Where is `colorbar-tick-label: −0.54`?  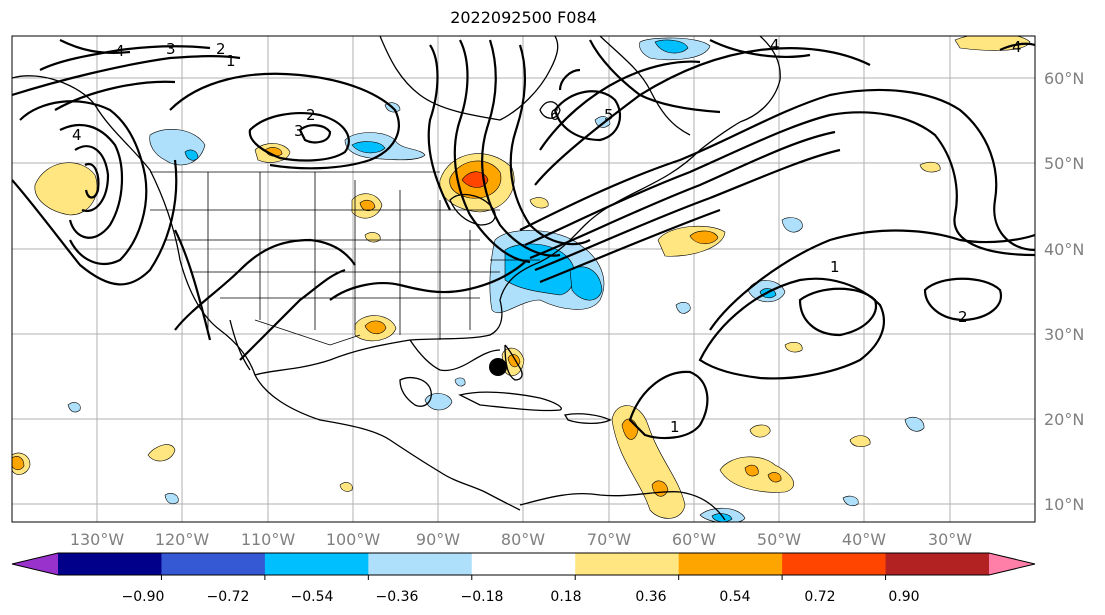
colorbar-tick-label: −0.54 is located at coordinates (312, 597).